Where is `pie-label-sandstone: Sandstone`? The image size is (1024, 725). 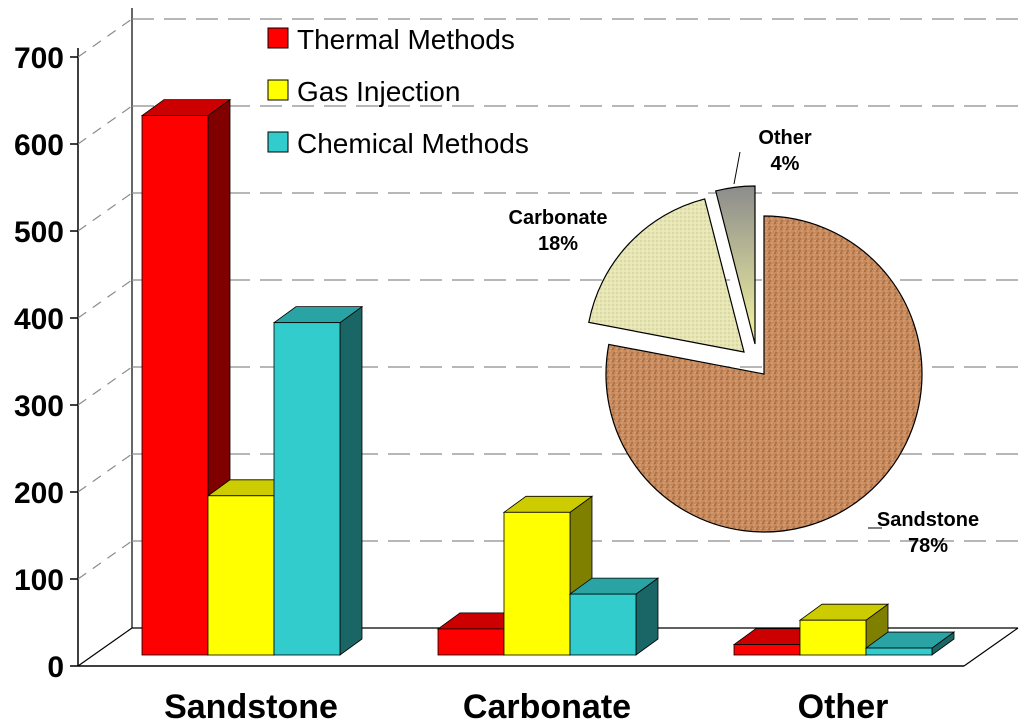 pie-label-sandstone: Sandstone is located at coordinates (928, 520).